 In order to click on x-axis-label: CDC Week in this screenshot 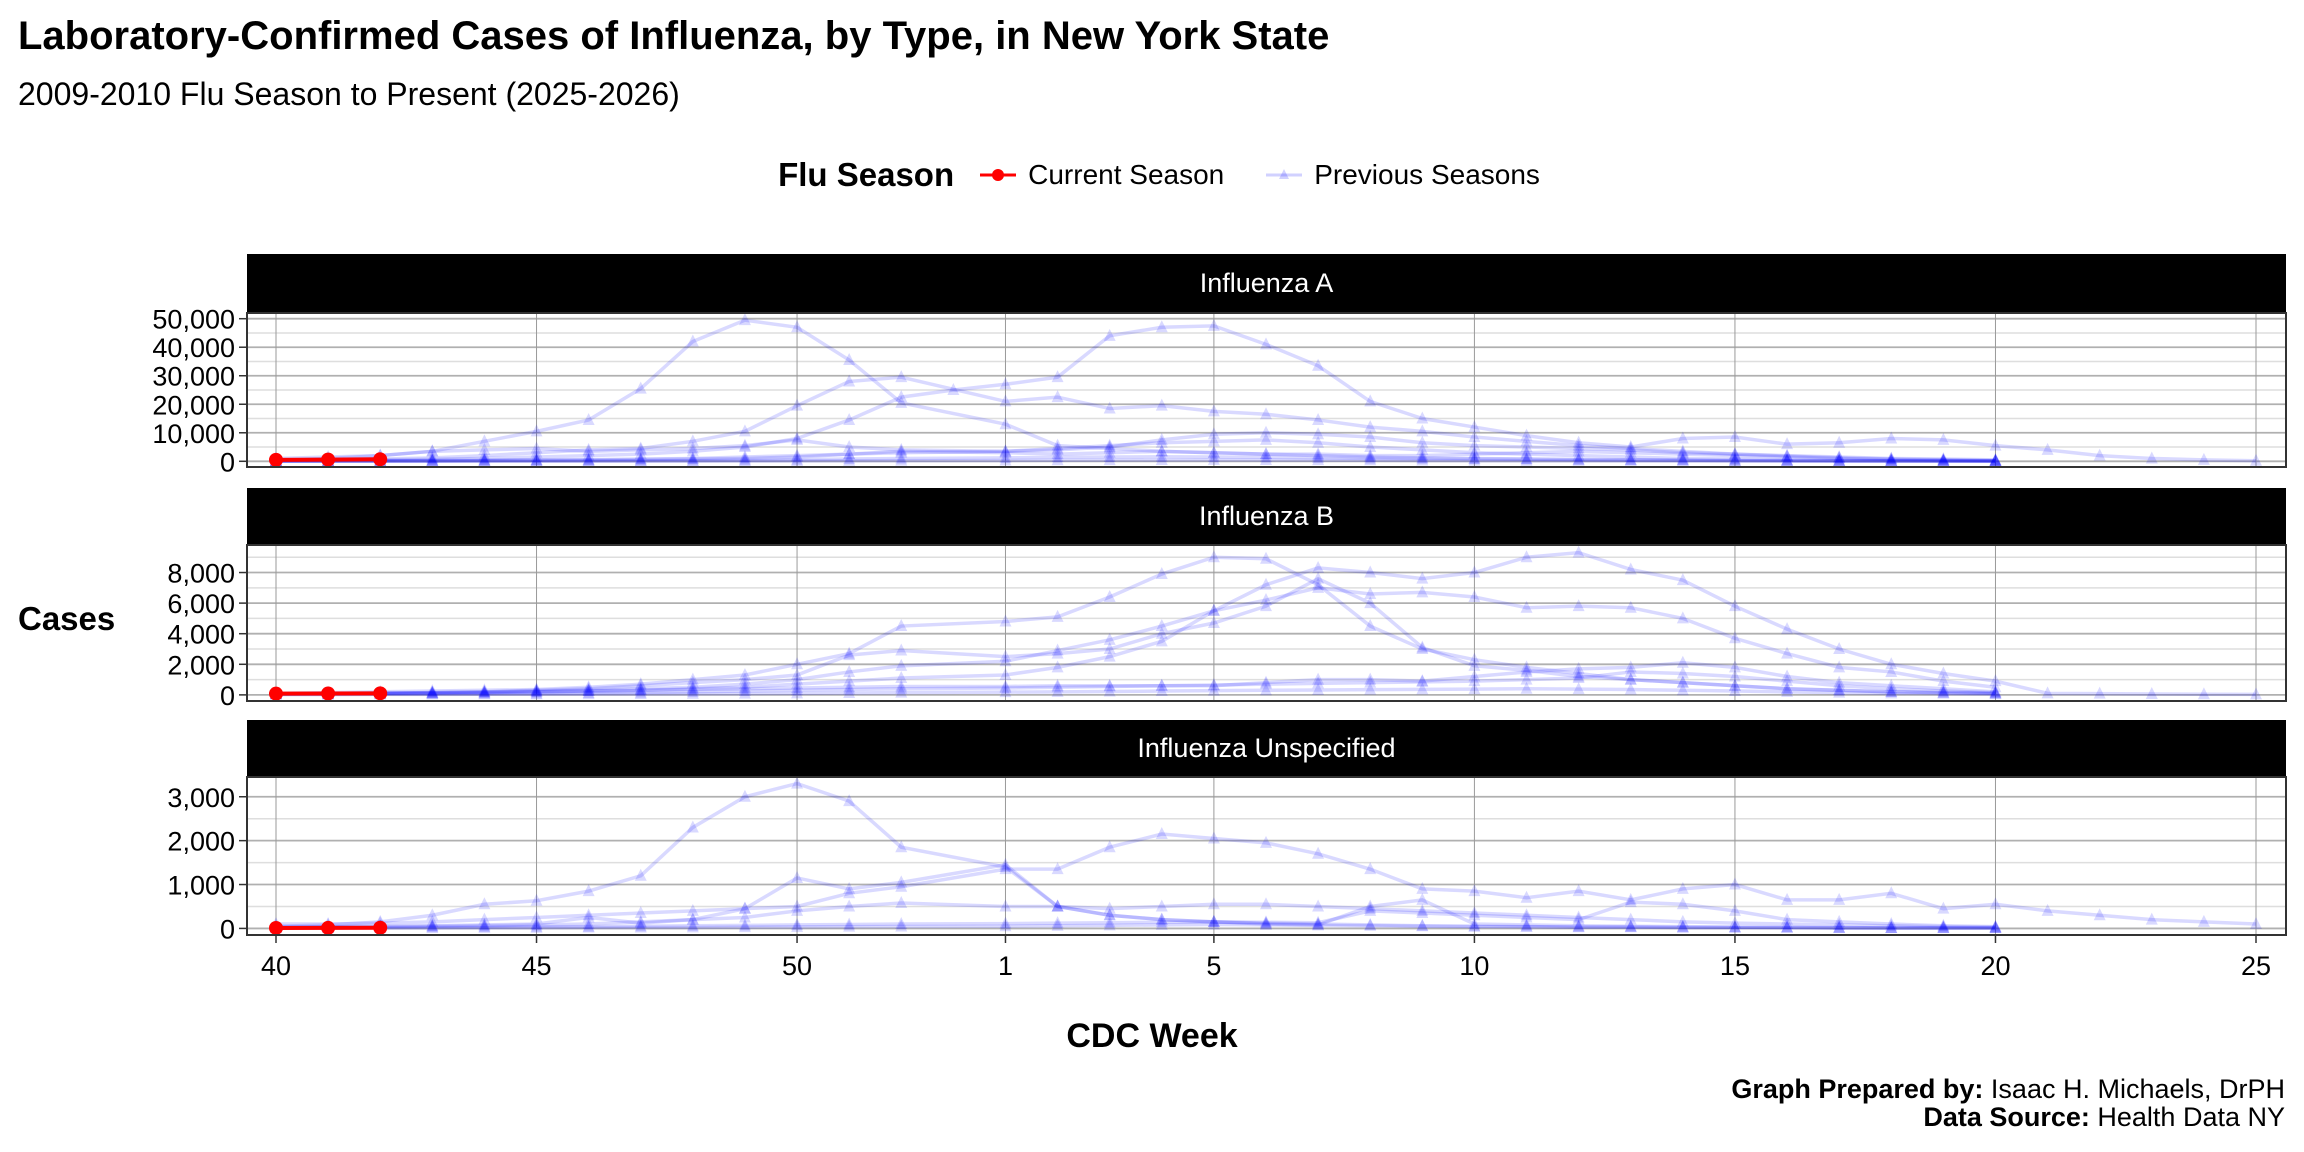, I will do `click(1152, 1036)`.